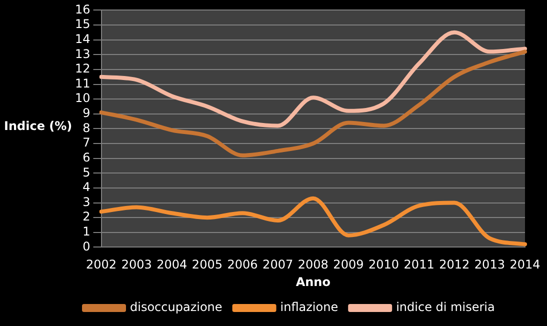 The width and height of the screenshot is (547, 326). What do you see at coordinates (242, 265) in the screenshot?
I see `x-tick-label: 2006` at bounding box center [242, 265].